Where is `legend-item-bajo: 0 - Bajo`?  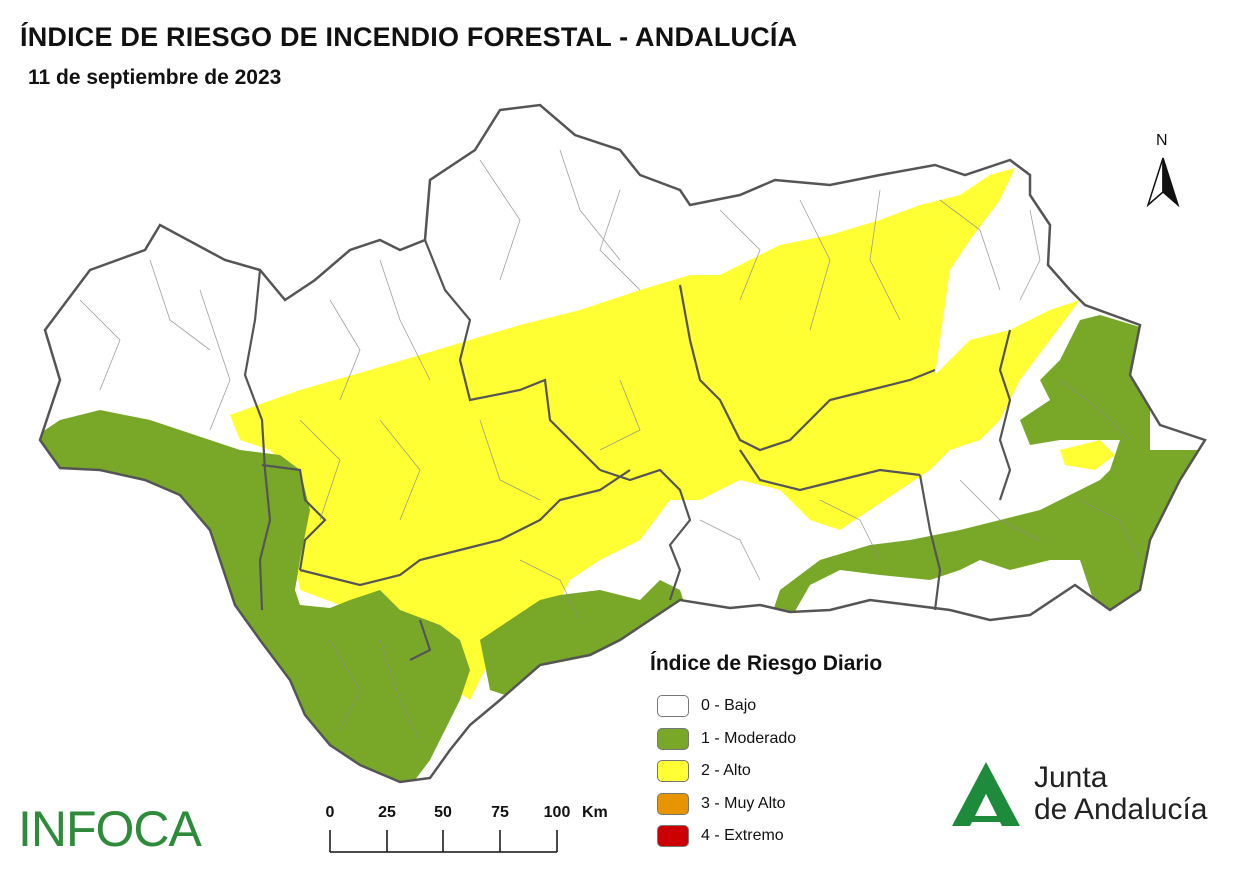 legend-item-bajo: 0 - Bajo is located at coordinates (766, 706).